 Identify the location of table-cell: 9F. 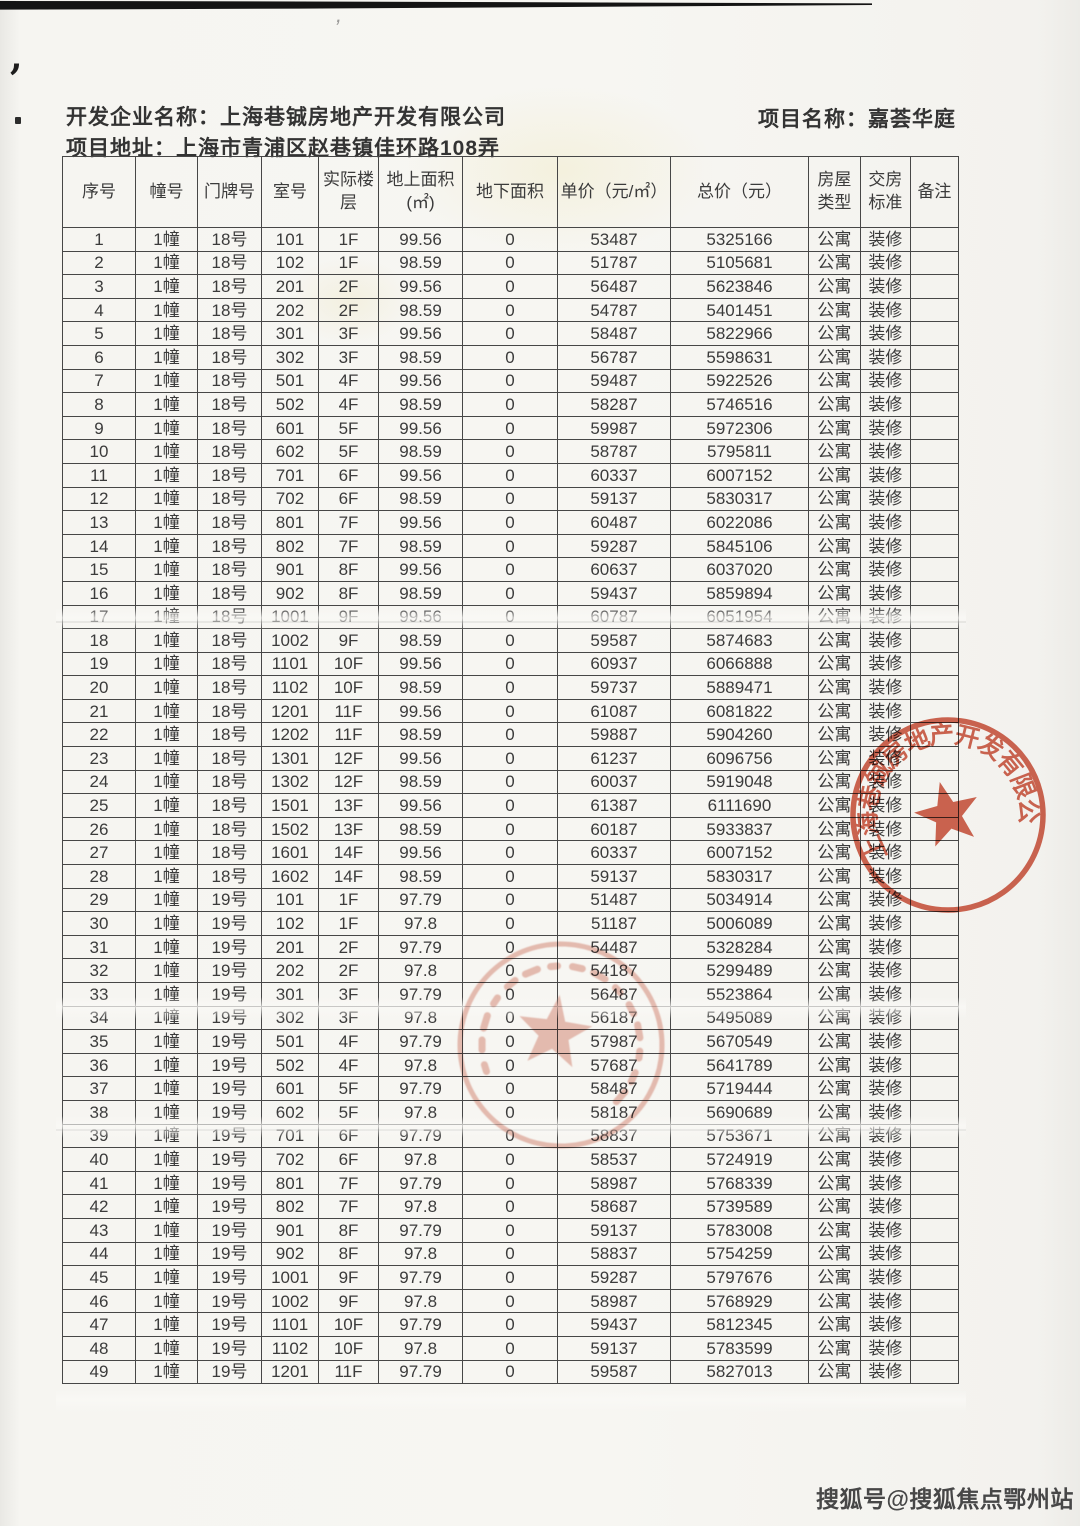
(348, 617).